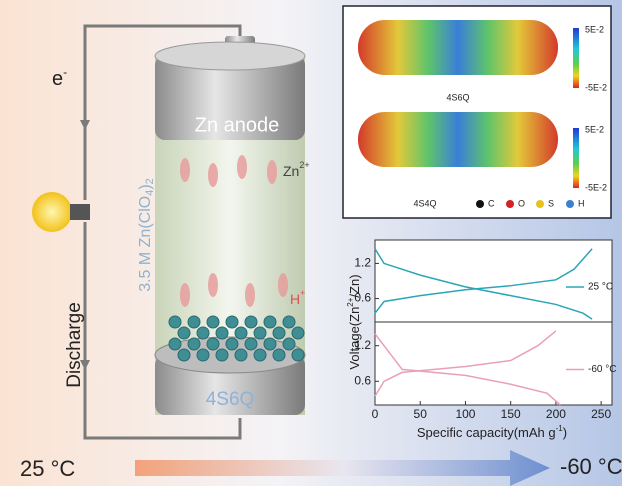  Describe the element at coordinates (47, 468) in the screenshot. I see `temp-start: 25 °C` at that location.